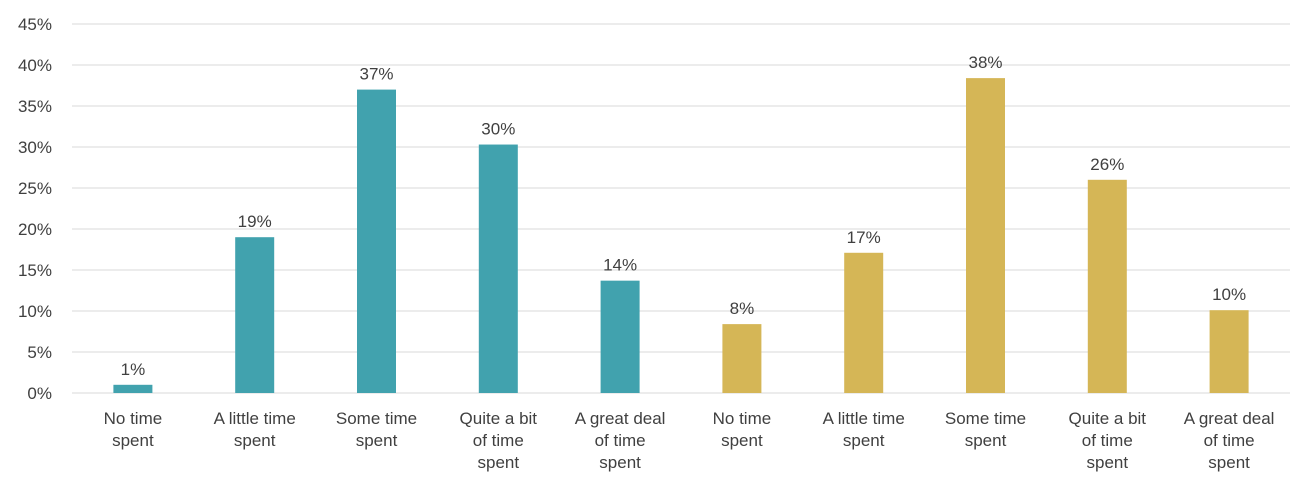  What do you see at coordinates (35, 65) in the screenshot?
I see `y-tick-label: 40%` at bounding box center [35, 65].